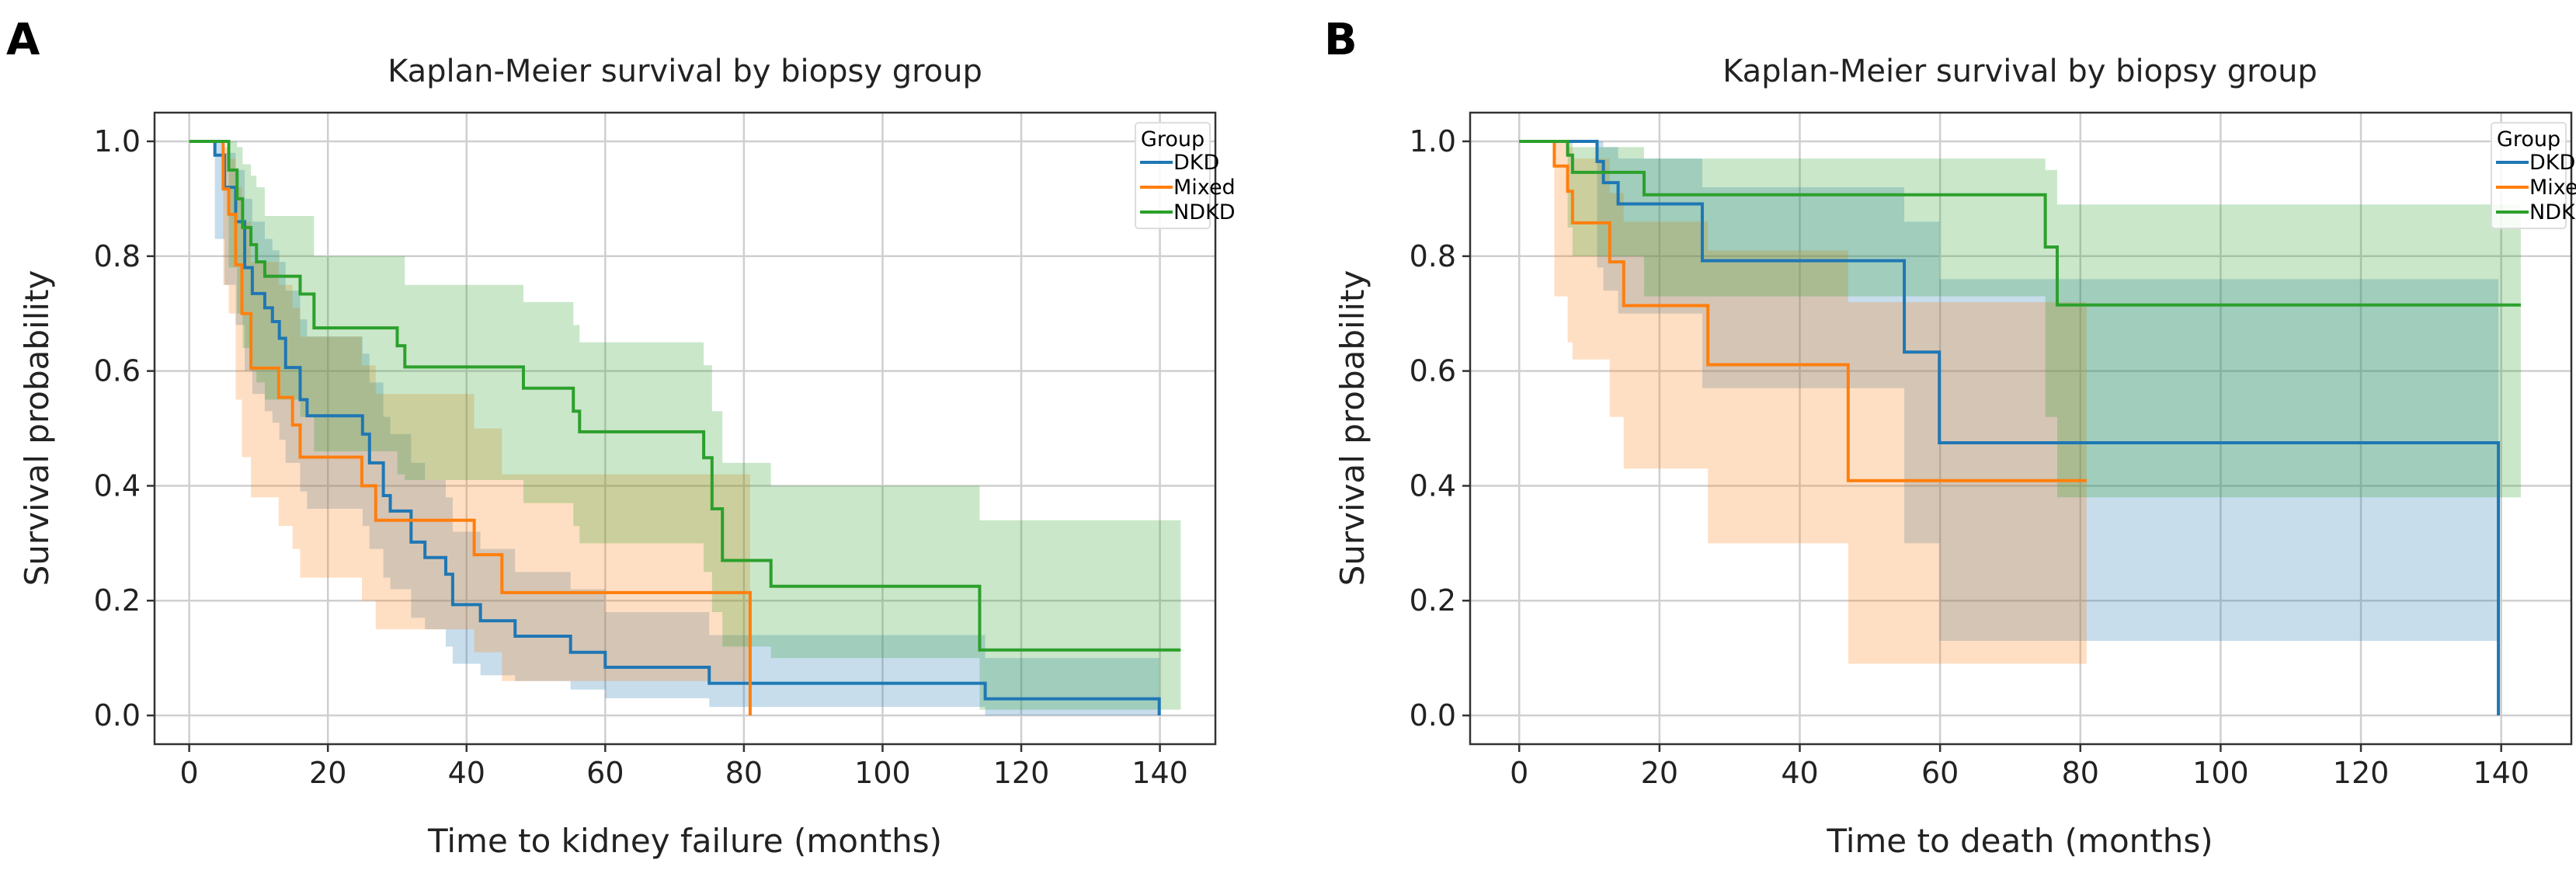 The width and height of the screenshot is (2576, 877). I want to click on x-axis-label: Time to death (months), so click(2019, 841).